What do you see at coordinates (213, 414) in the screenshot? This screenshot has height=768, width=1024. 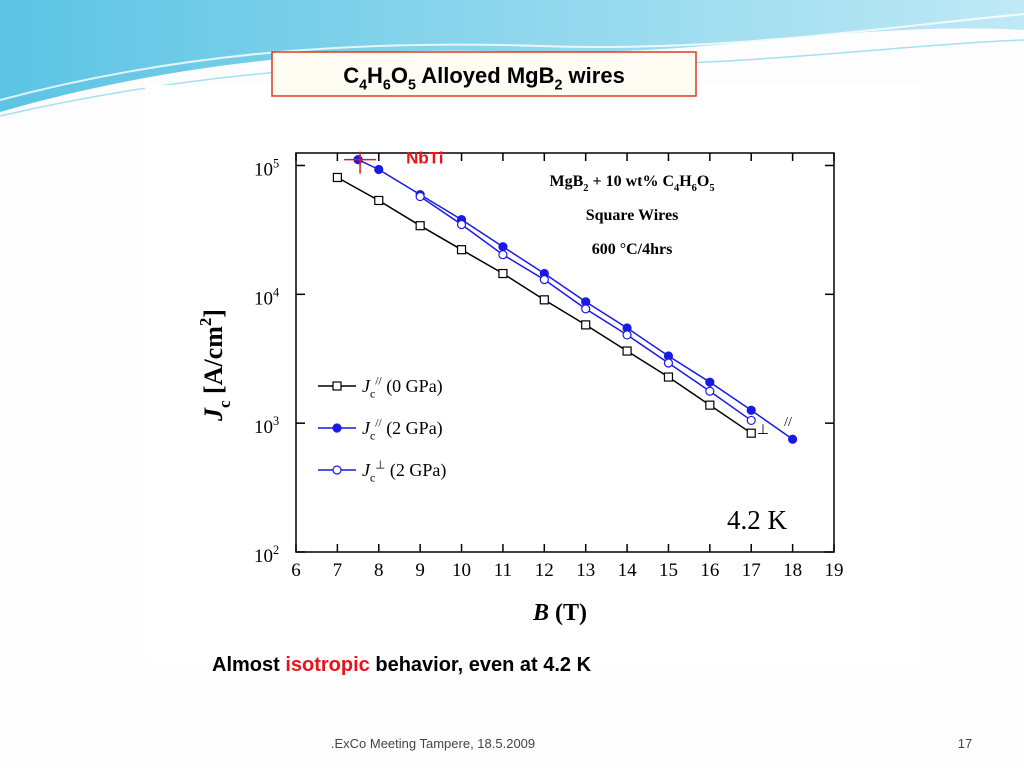 I see `y-axis-label-part: J` at bounding box center [213, 414].